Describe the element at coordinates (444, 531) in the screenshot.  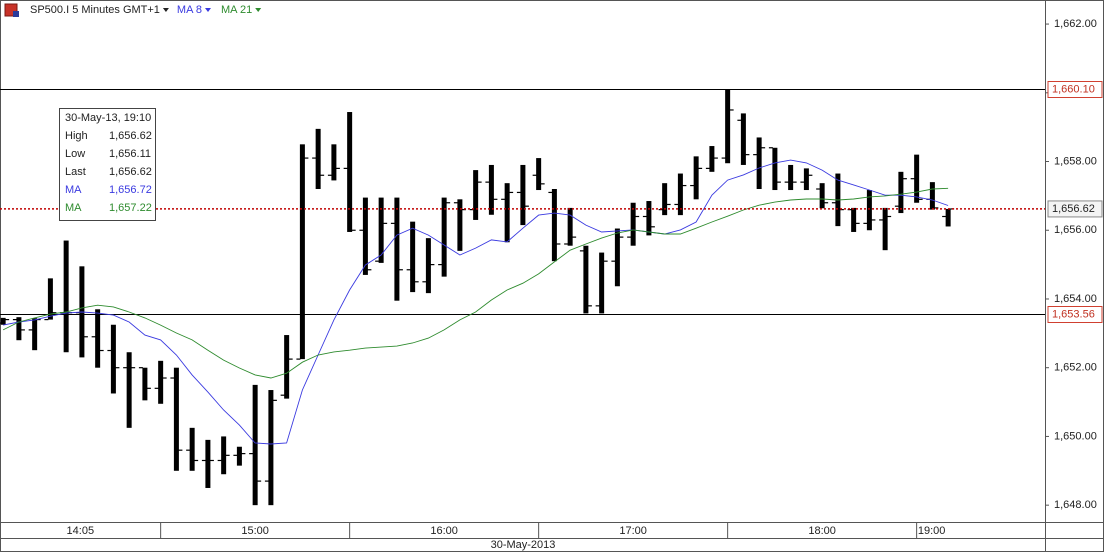
I see `x-tick-label: 16:00` at that location.